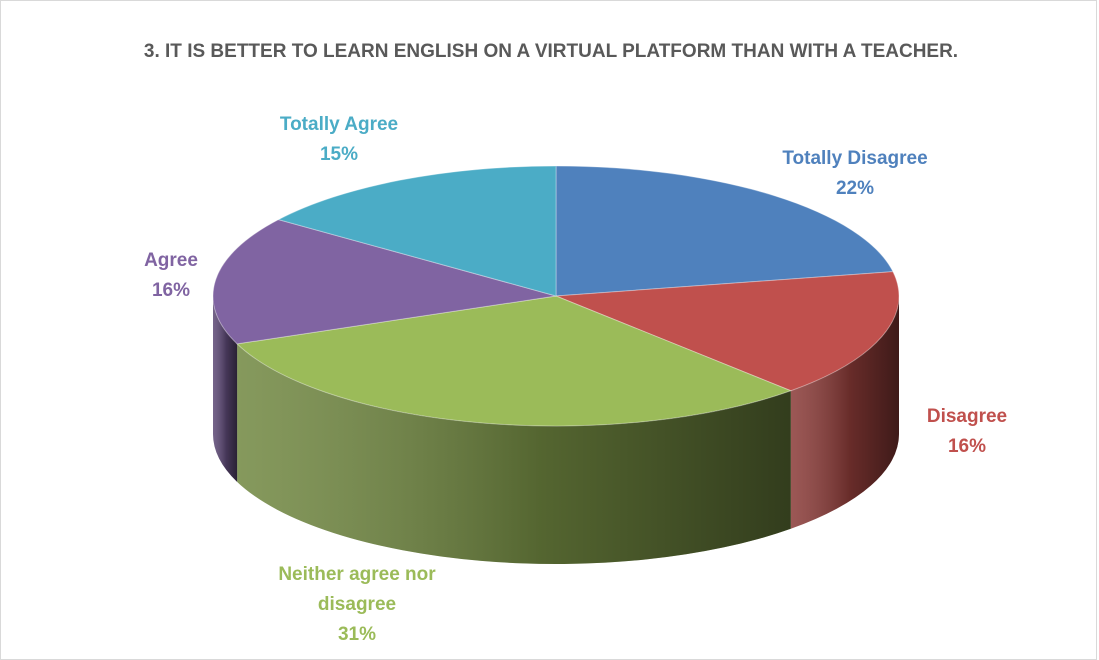 Image resolution: width=1099 pixels, height=660 pixels. Describe the element at coordinates (339, 139) in the screenshot. I see `data-label-totally-agree: Totally Agree 15%` at that location.